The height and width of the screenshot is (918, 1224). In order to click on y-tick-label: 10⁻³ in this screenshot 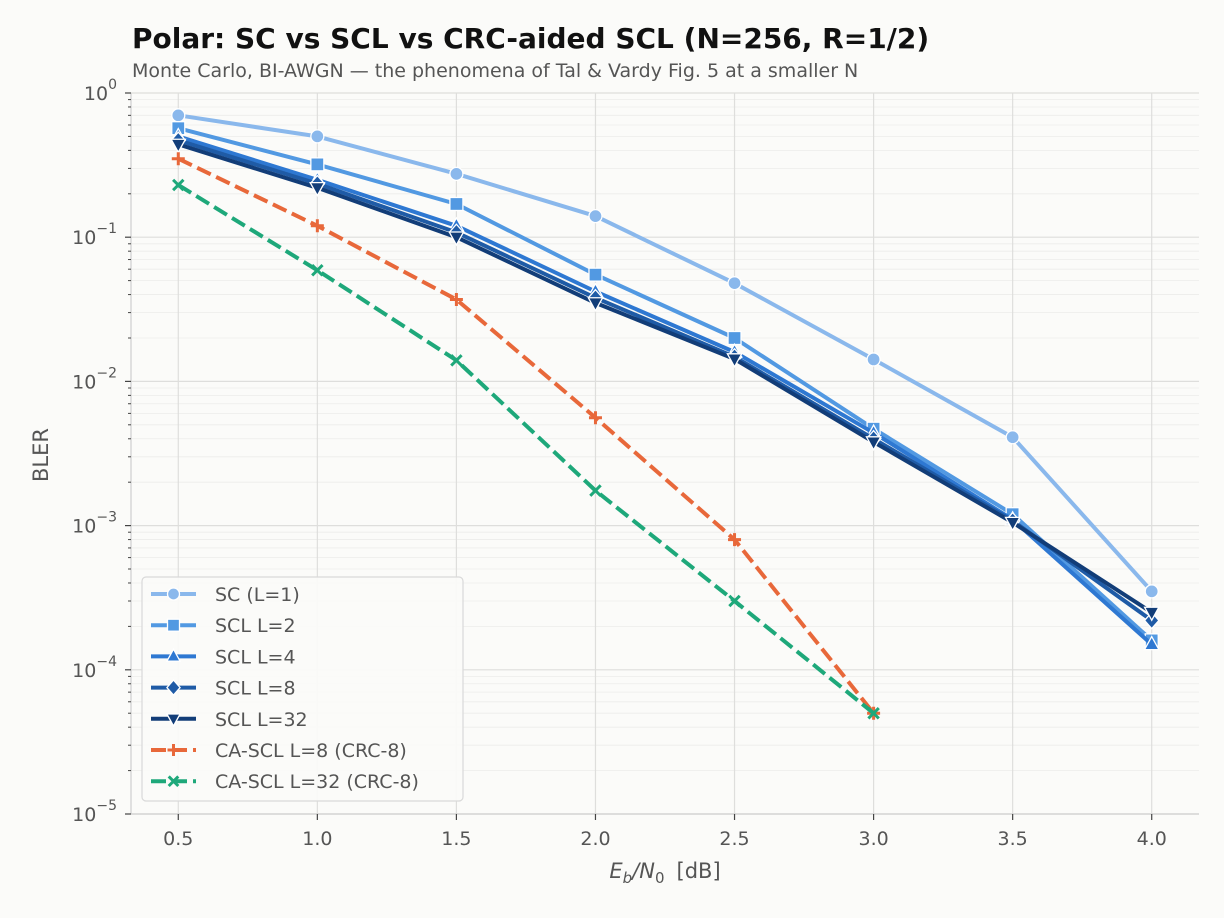, I will do `click(94, 524)`.